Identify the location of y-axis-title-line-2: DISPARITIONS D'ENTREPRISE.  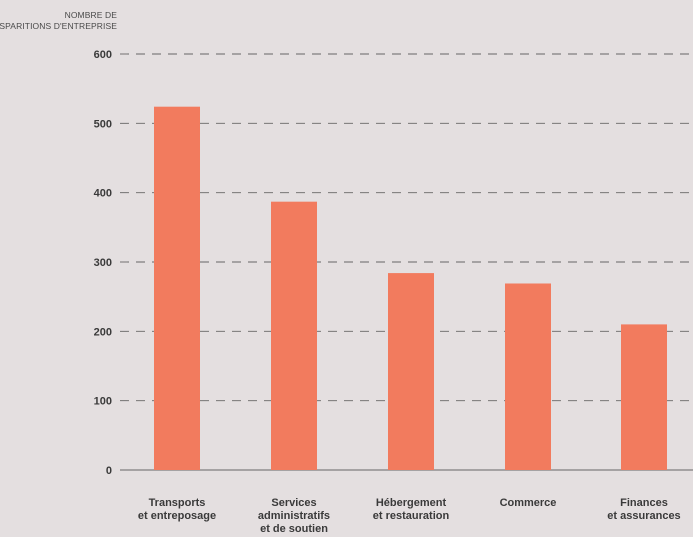
(58, 26).